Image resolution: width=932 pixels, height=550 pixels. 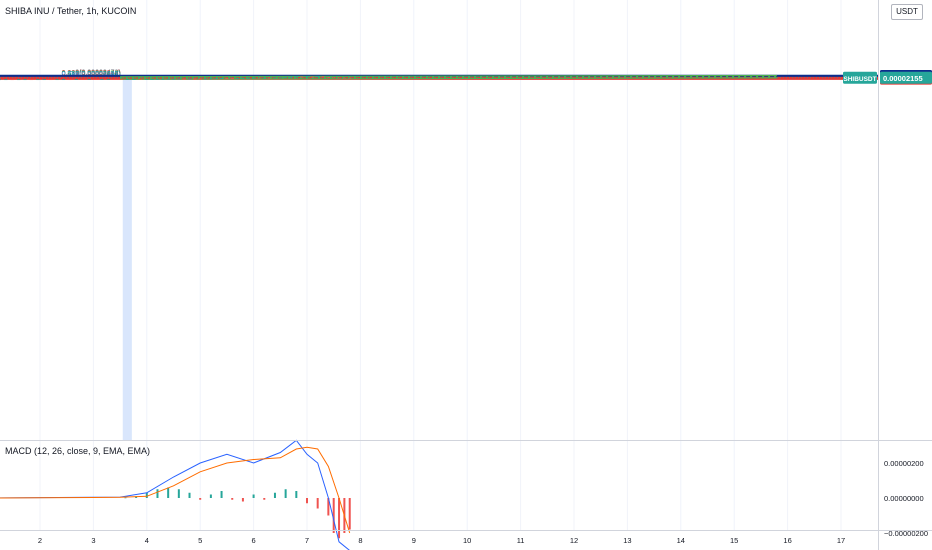 What do you see at coordinates (78, 451) in the screenshot?
I see `macd-title: MACD (12, 26, close, 9, EMA, EMA)` at bounding box center [78, 451].